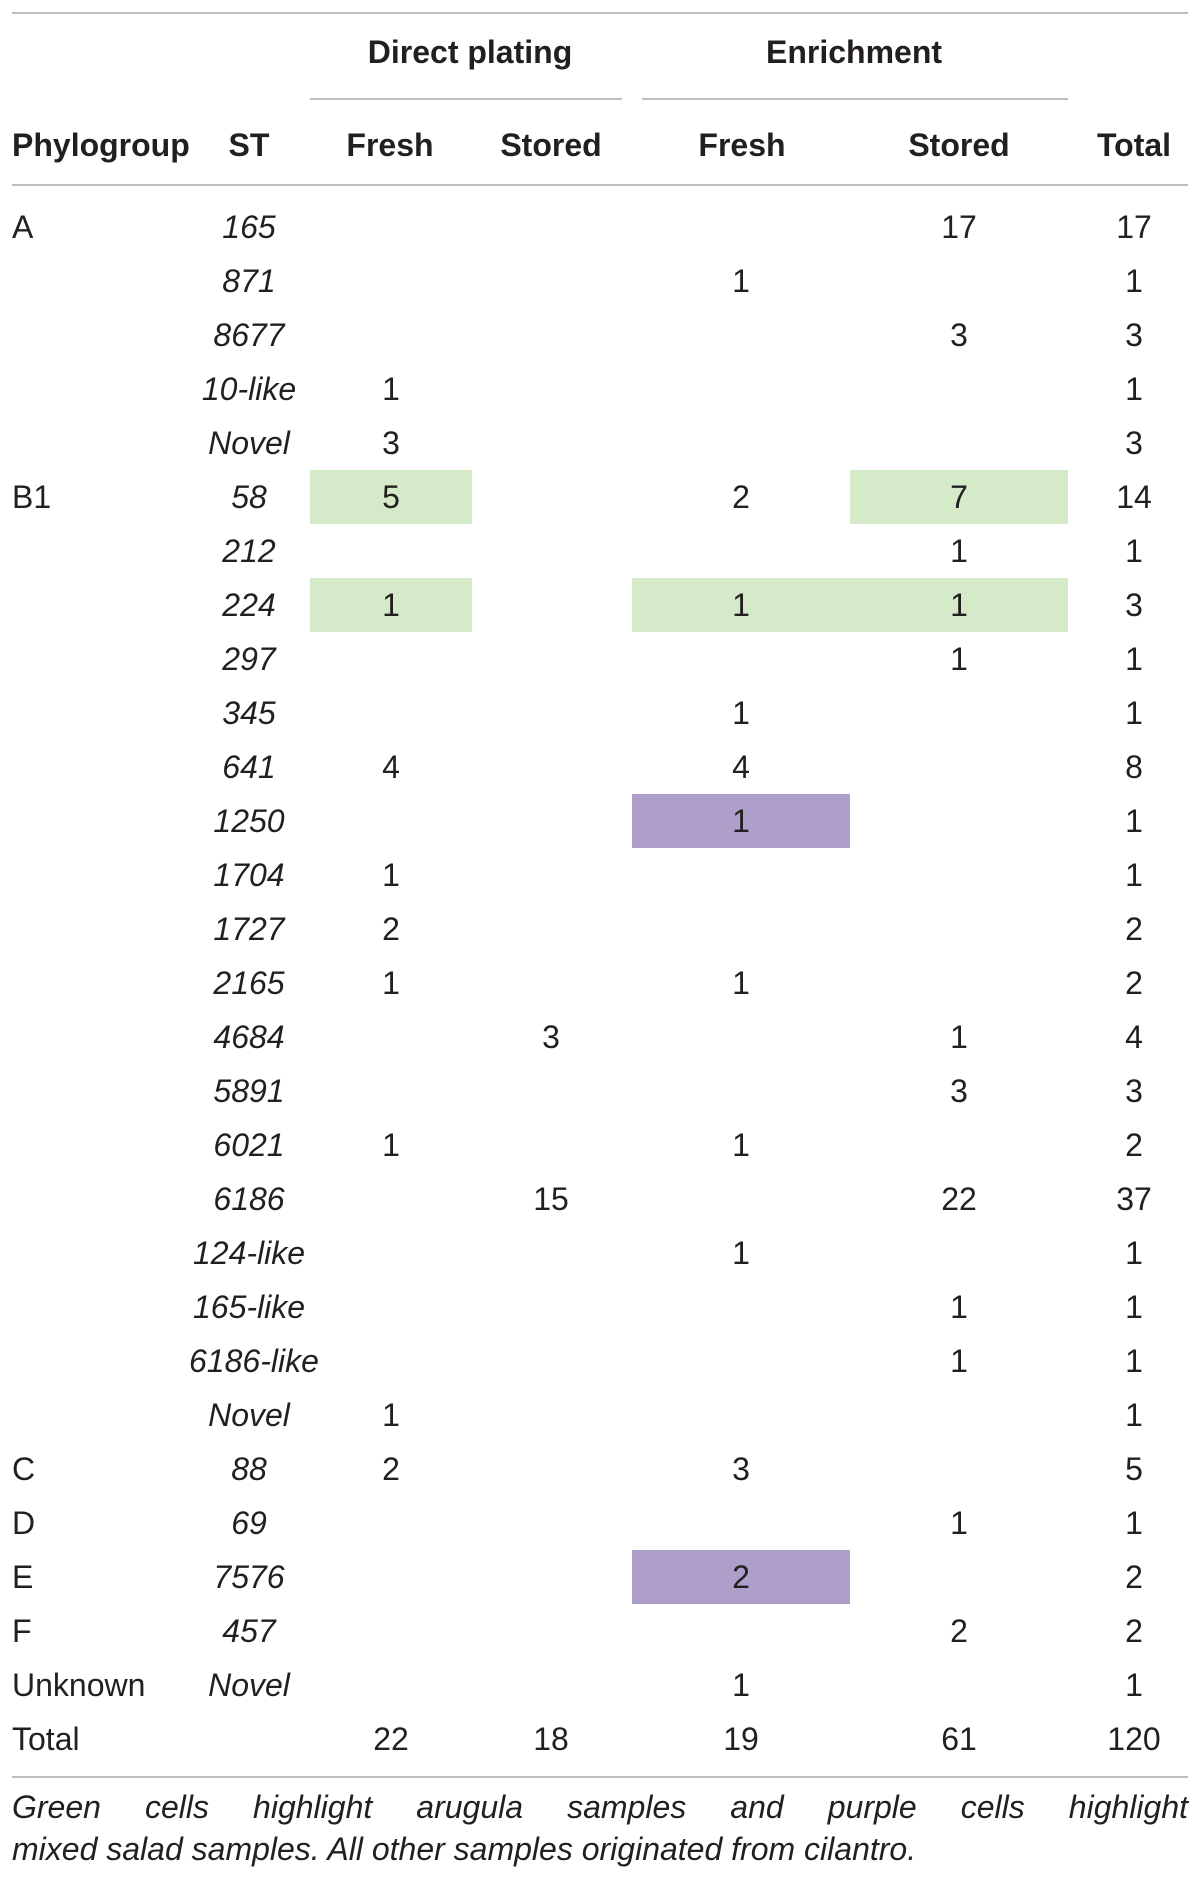 This screenshot has width=1200, height=1885. What do you see at coordinates (23, 227) in the screenshot?
I see `table-cell-phylogroup: A` at bounding box center [23, 227].